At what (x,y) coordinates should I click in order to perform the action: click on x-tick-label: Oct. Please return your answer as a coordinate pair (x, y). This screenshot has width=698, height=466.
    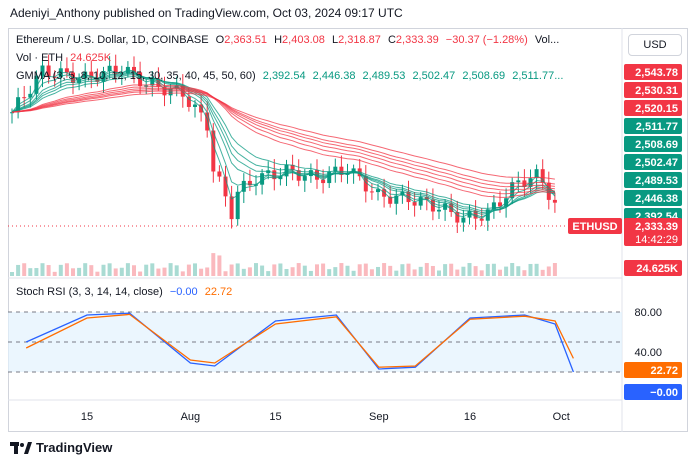
    Looking at the image, I should click on (561, 417).